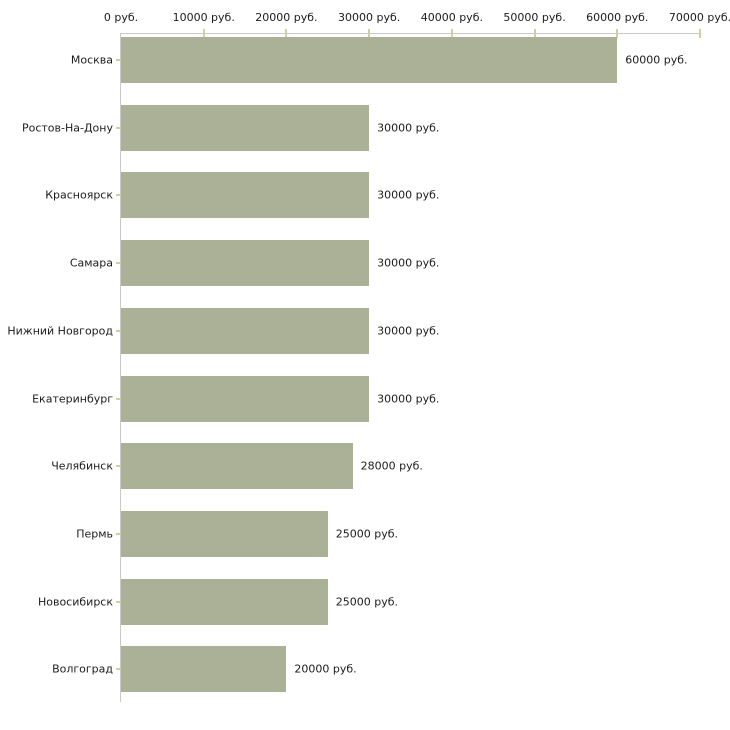 This screenshot has height=730, width=730. What do you see at coordinates (372, 195) in the screenshot?
I see `bar-row: Красноярск 30000 руб.` at bounding box center [372, 195].